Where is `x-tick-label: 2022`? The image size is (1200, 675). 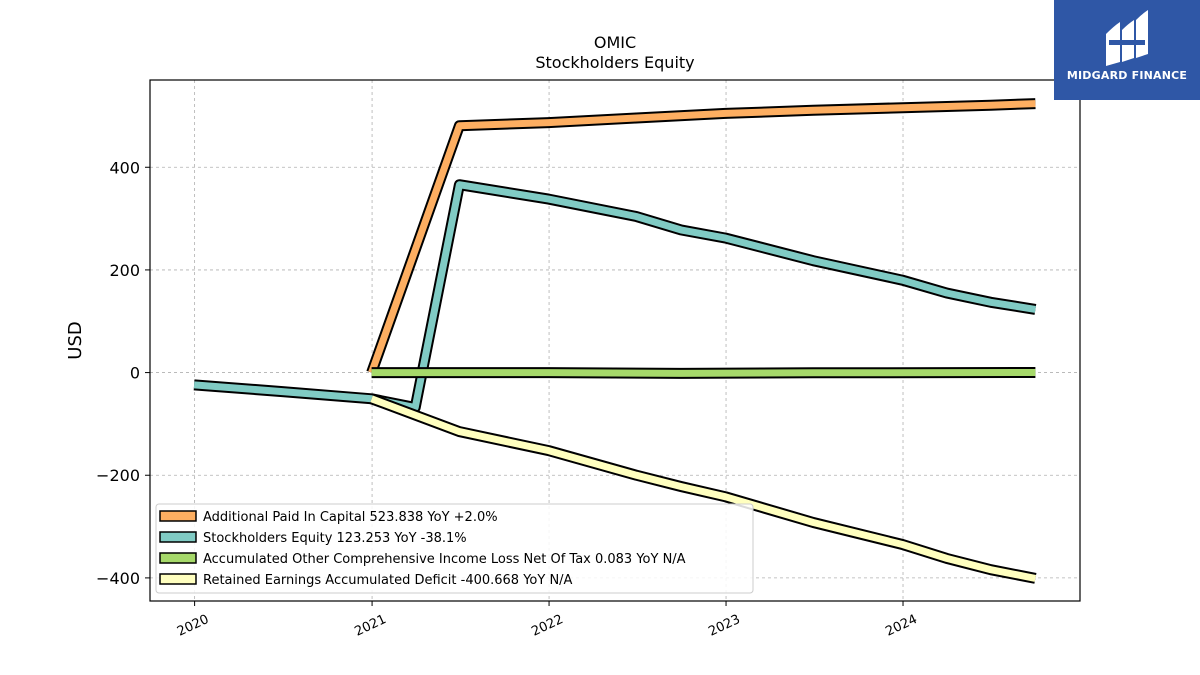
x-tick-label: 2022 is located at coordinates (547, 626).